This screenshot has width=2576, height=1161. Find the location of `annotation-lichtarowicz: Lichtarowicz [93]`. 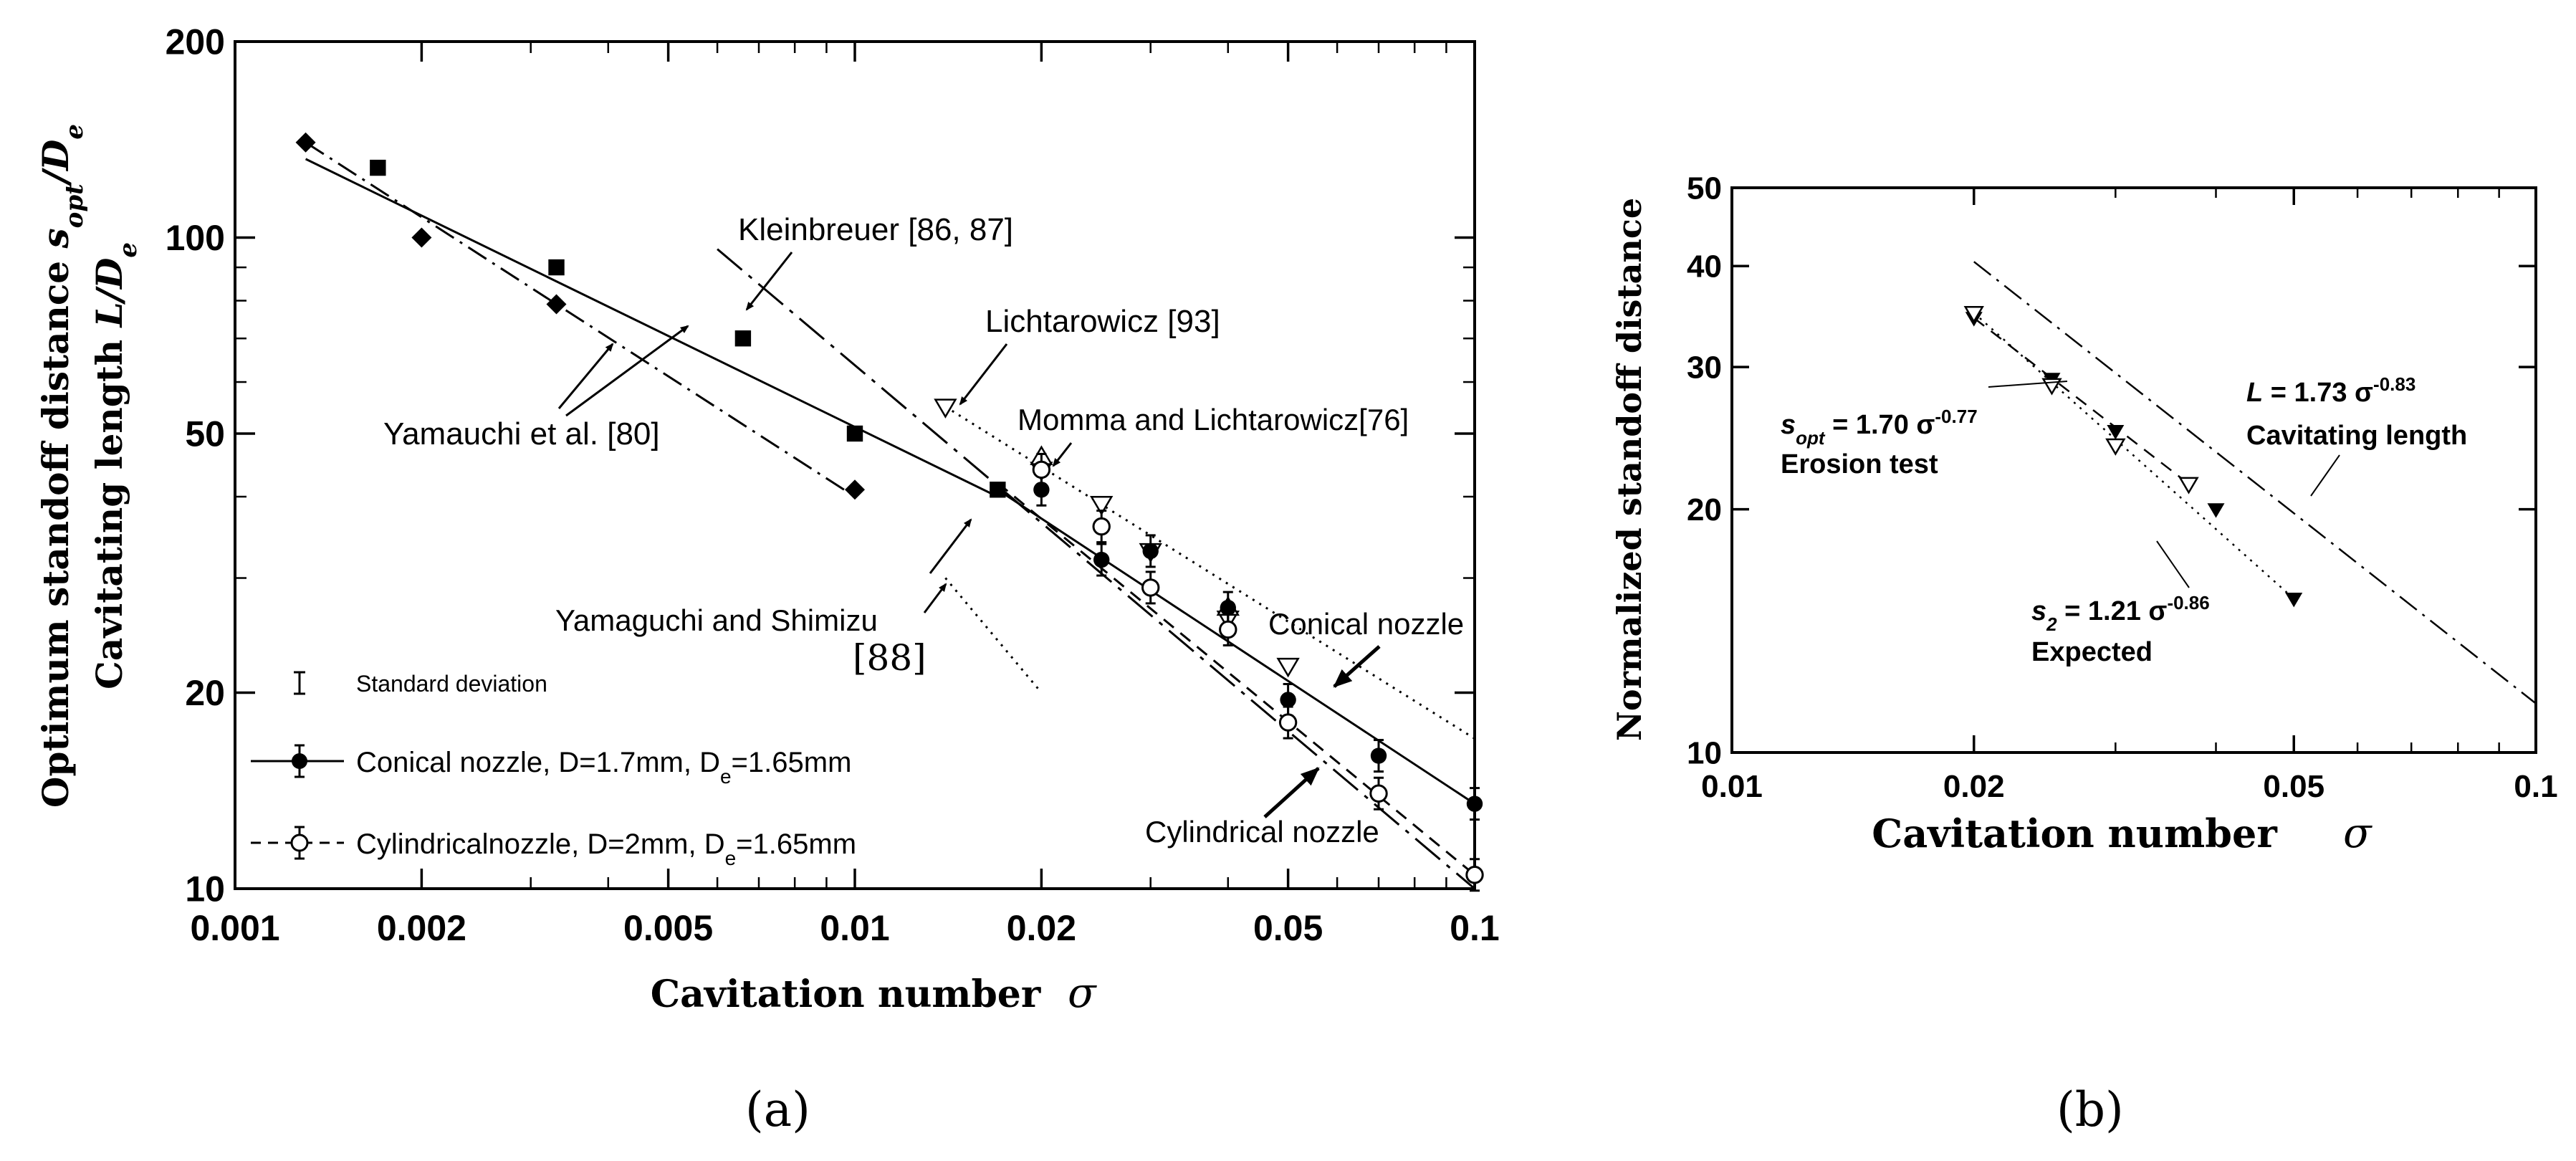

annotation-lichtarowicz: Lichtarowicz [93] is located at coordinates (1102, 321).